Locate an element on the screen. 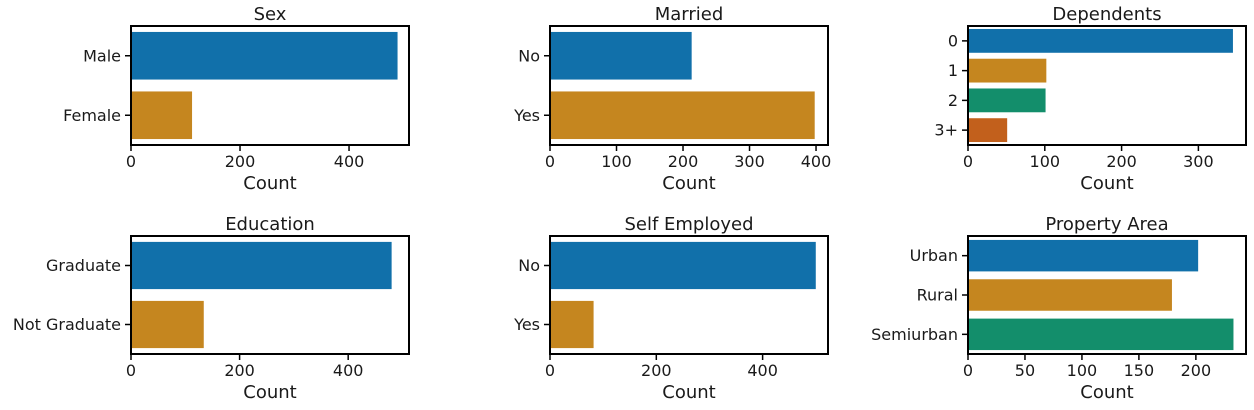  married-bar-yes is located at coordinates (682, 115).